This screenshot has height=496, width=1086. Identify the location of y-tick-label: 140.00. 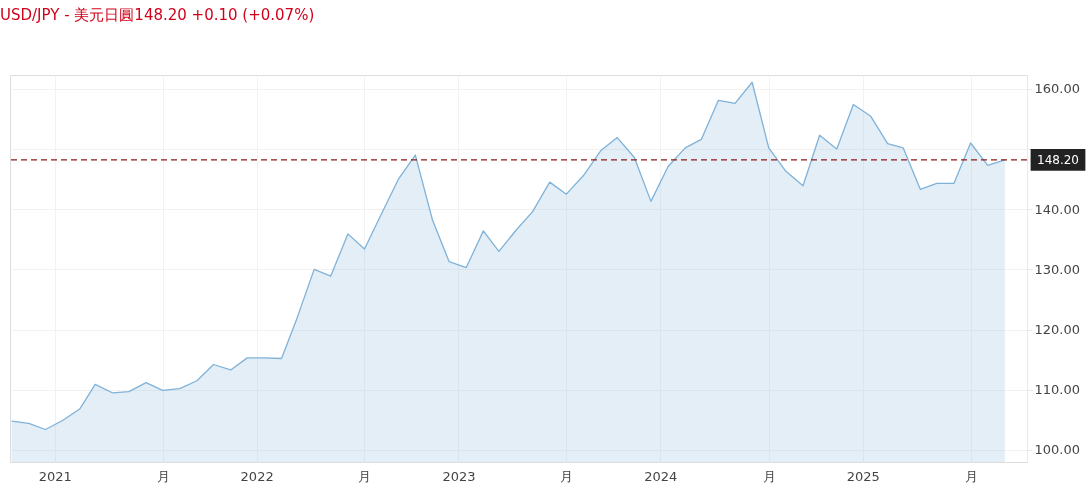
(1057, 209).